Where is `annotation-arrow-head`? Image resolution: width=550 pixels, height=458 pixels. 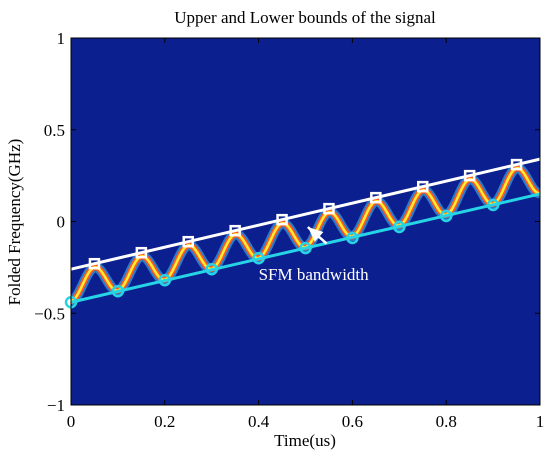
annotation-arrow-head is located at coordinates (315, 234).